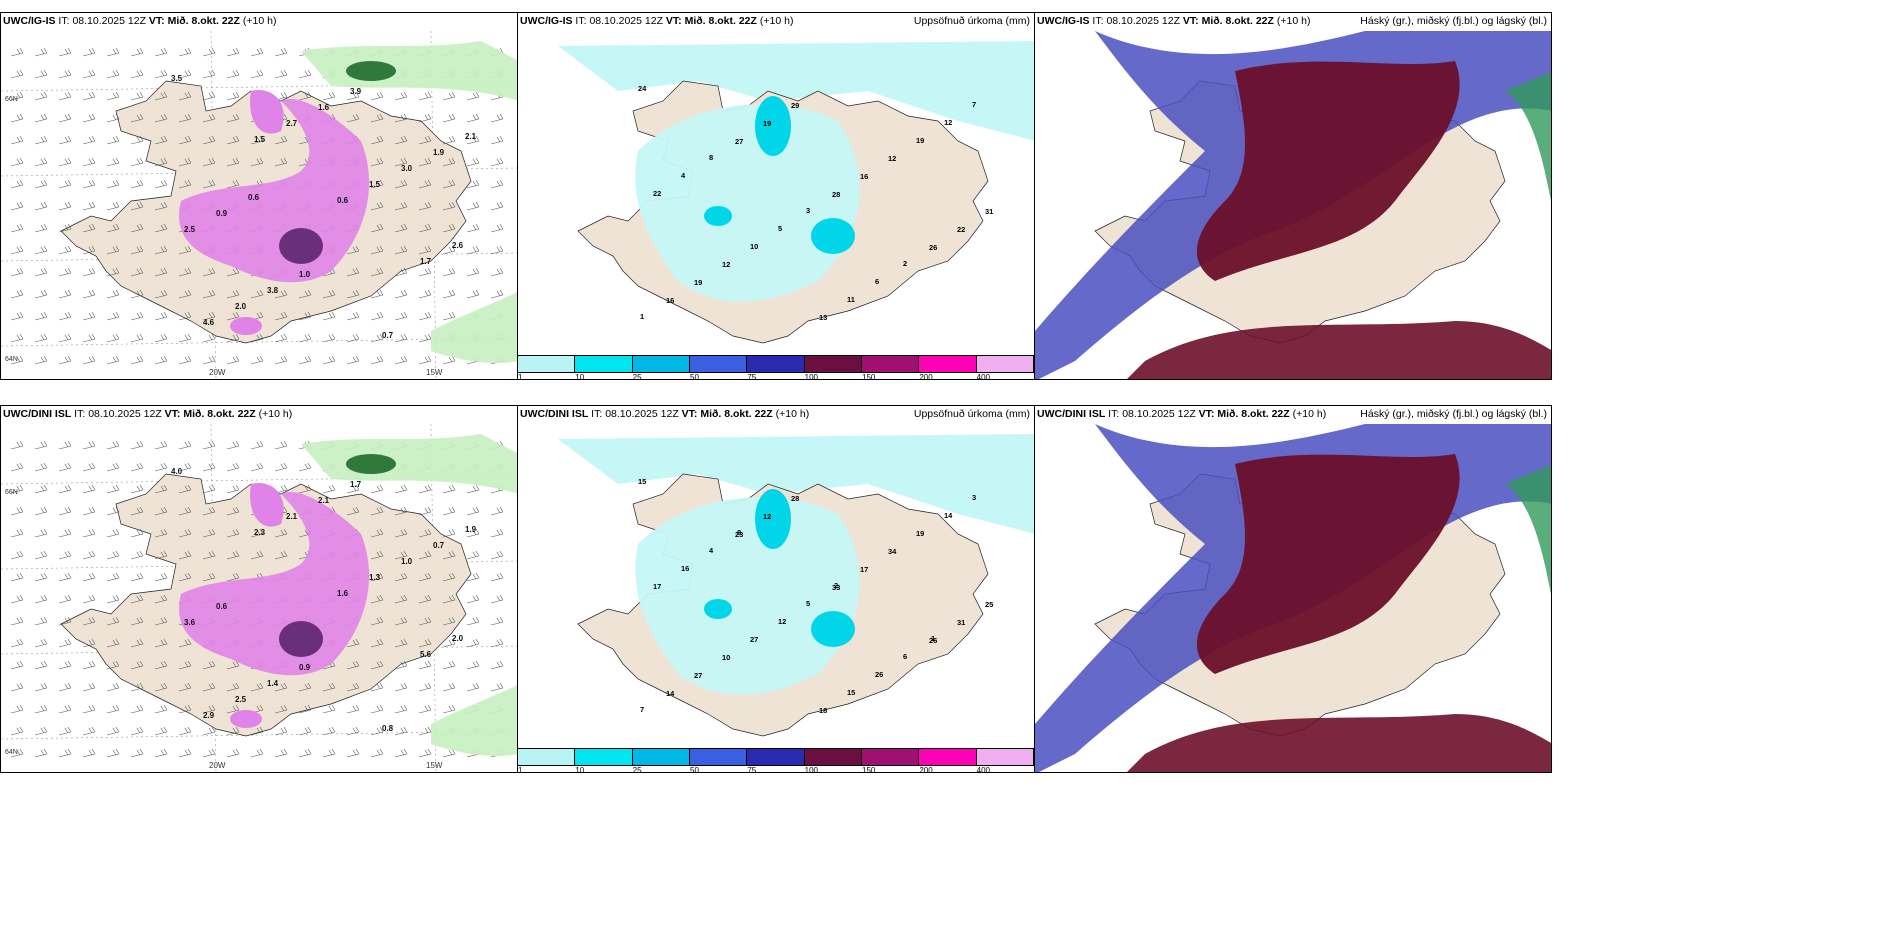 The width and height of the screenshot is (1900, 950). I want to click on precip-legend: 1 10 25 50 75 100 150 200 400, so click(776, 367).